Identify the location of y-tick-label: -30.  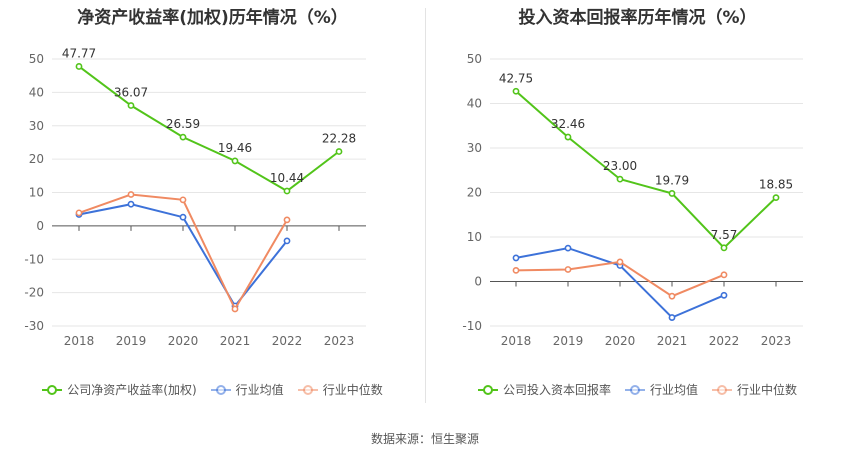
(34, 326).